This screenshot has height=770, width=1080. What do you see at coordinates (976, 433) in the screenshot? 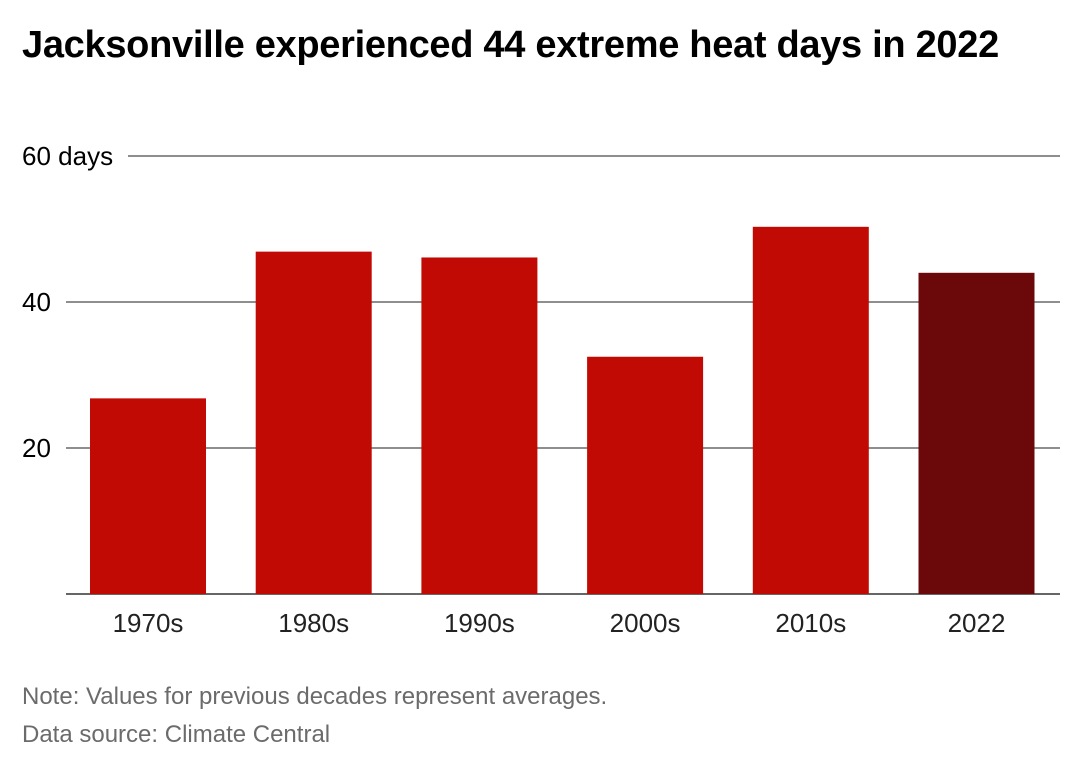
I see `bar-2022` at bounding box center [976, 433].